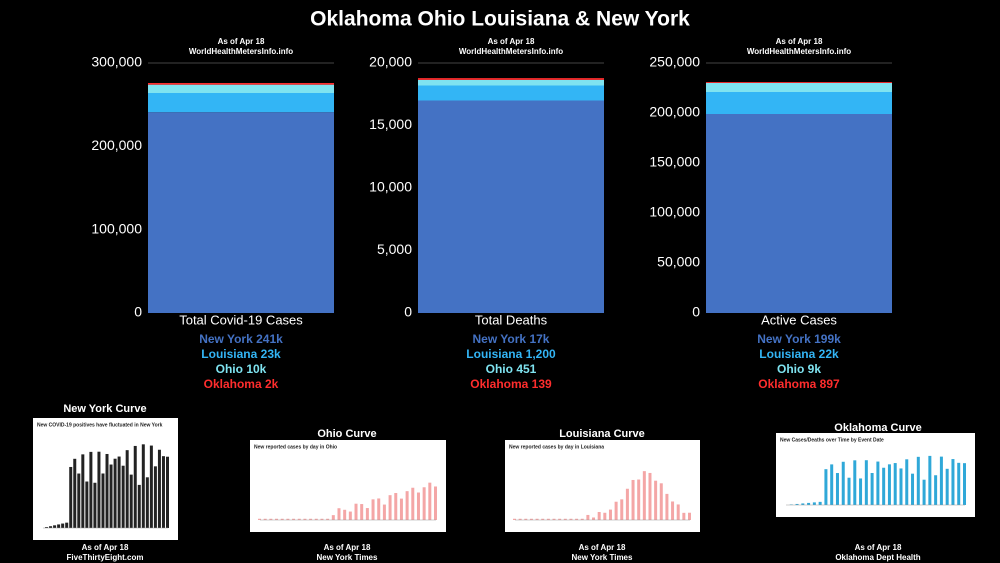 Image resolution: width=1000 pixels, height=563 pixels. What do you see at coordinates (829, 354) in the screenshot?
I see `legend-value: 22k` at bounding box center [829, 354].